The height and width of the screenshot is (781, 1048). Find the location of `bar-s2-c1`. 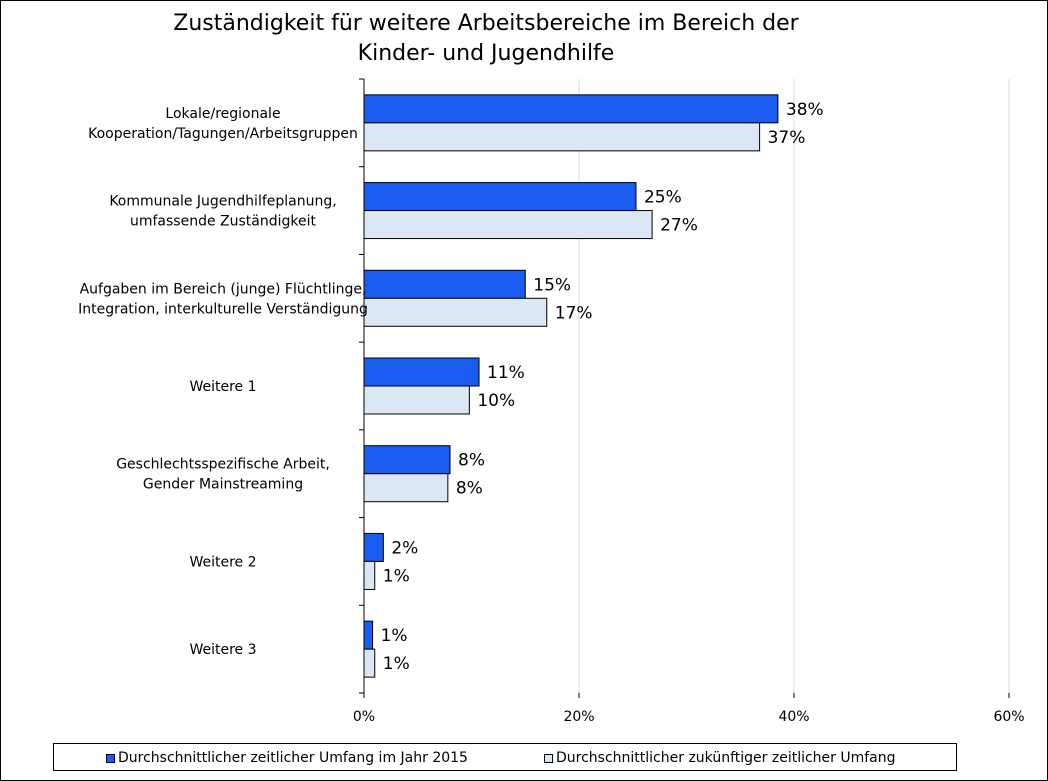

bar-s2-c1 is located at coordinates (562, 137).